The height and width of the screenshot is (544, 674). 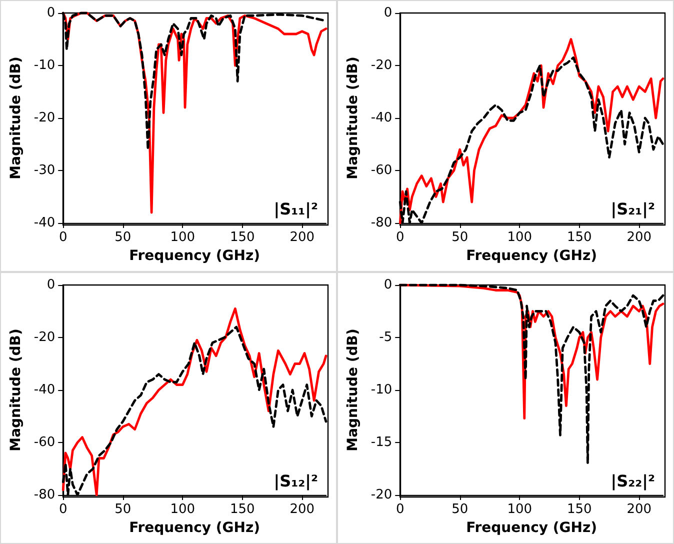 What do you see at coordinates (296, 209) in the screenshot?
I see `annotation: |S₁₁|²` at bounding box center [296, 209].